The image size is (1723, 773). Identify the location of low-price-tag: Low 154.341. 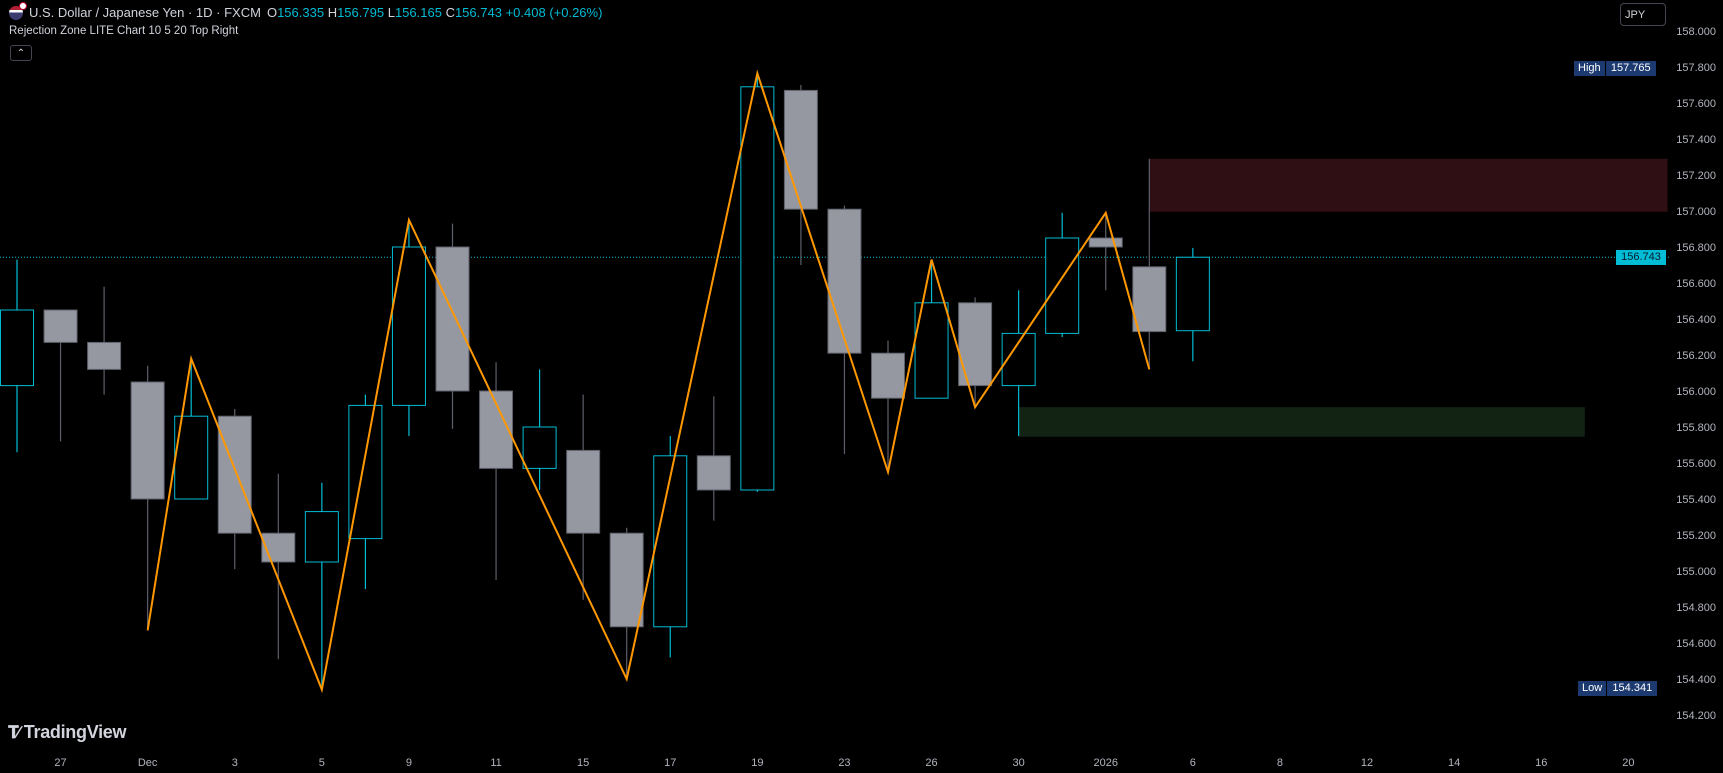
(1618, 688).